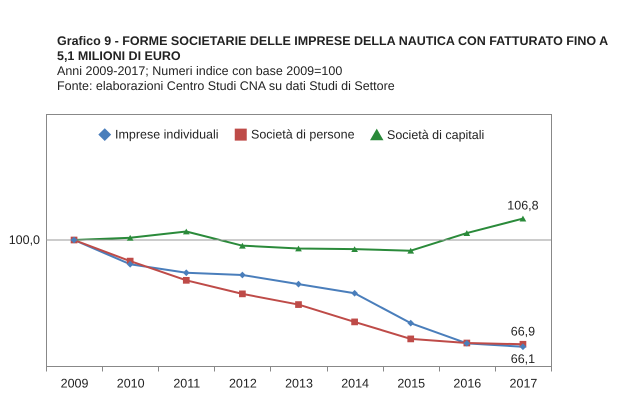  What do you see at coordinates (411, 383) in the screenshot?
I see `x-tick-label: 2015` at bounding box center [411, 383].